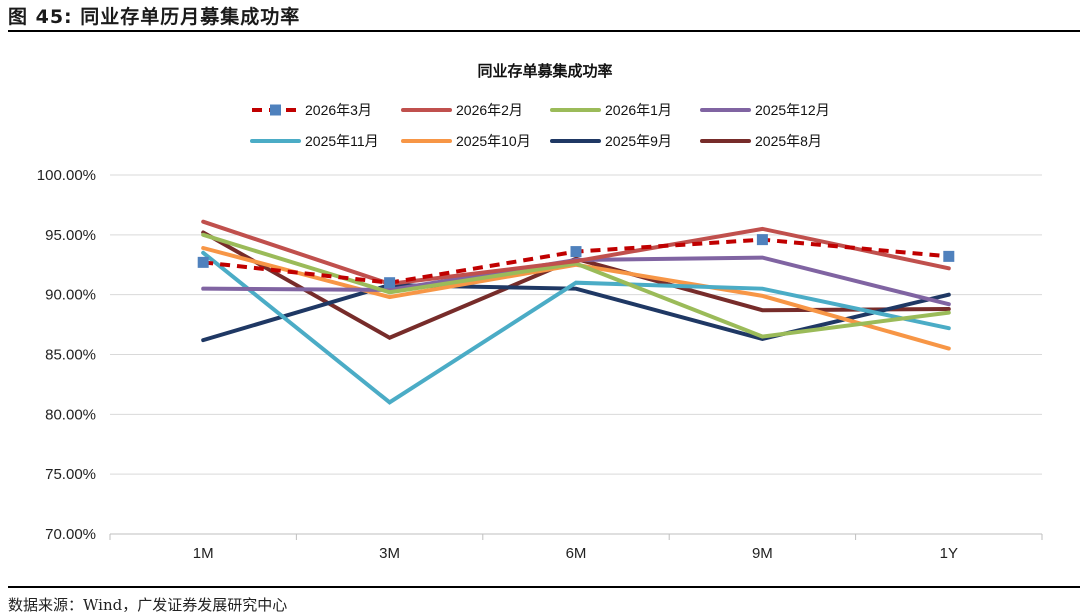  Describe the element at coordinates (493, 141) in the screenshot. I see `legend-label: 2025年10月` at that location.